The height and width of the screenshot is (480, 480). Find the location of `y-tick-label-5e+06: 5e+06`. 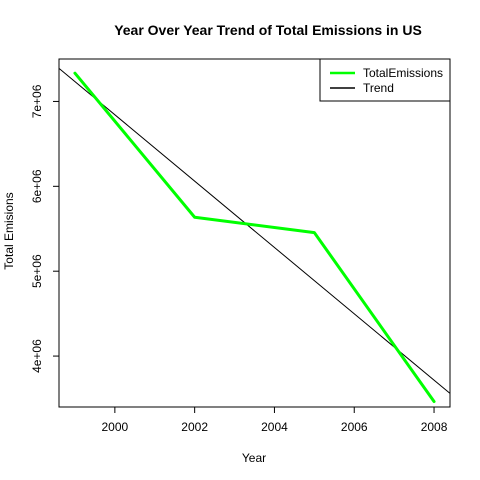

y-tick-label-5e+06: 5e+06 is located at coordinates (37, 271).